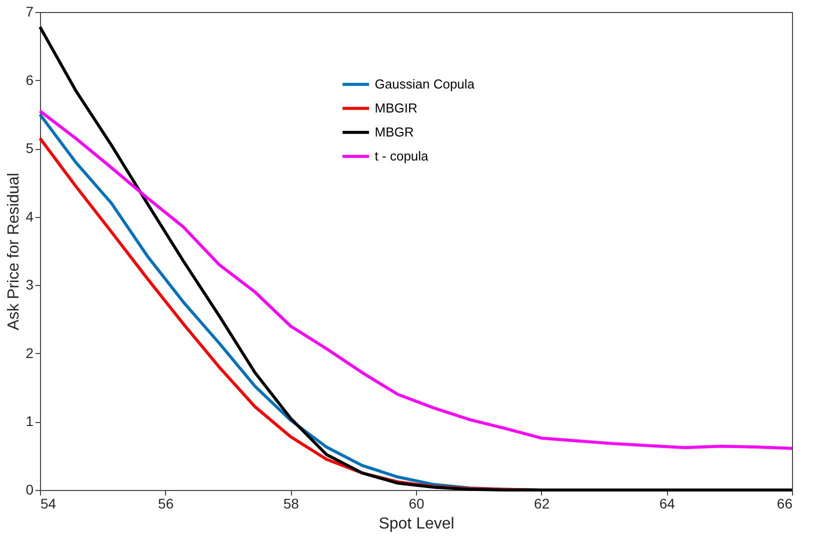  What do you see at coordinates (30, 490) in the screenshot?
I see `y-tick-label: 0` at bounding box center [30, 490].